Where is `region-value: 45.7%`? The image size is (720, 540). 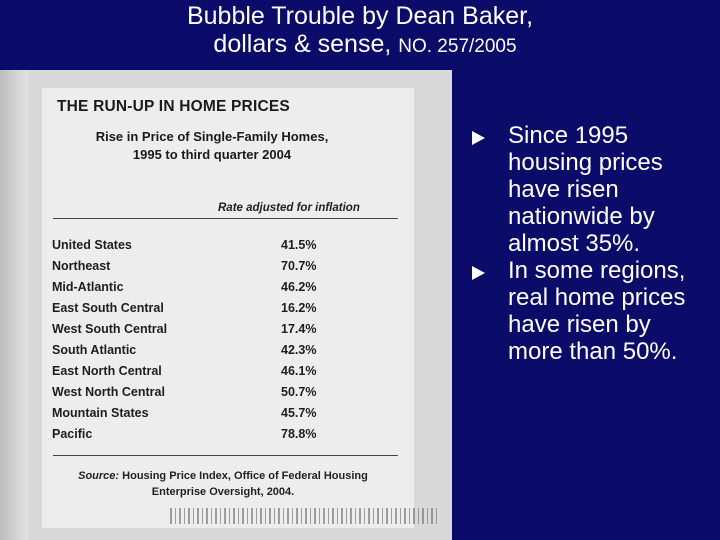 region-value: 45.7% is located at coordinates (299, 413).